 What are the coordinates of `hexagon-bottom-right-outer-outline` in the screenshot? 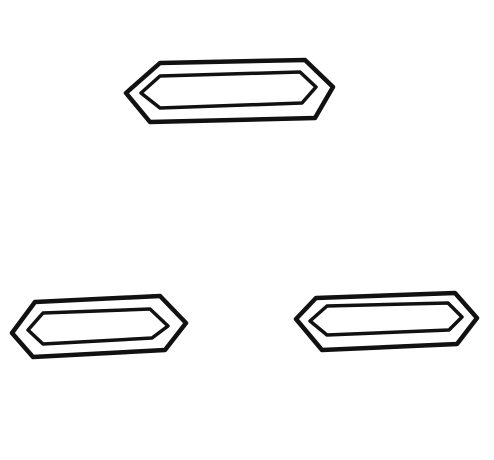 It's located at (386, 321).